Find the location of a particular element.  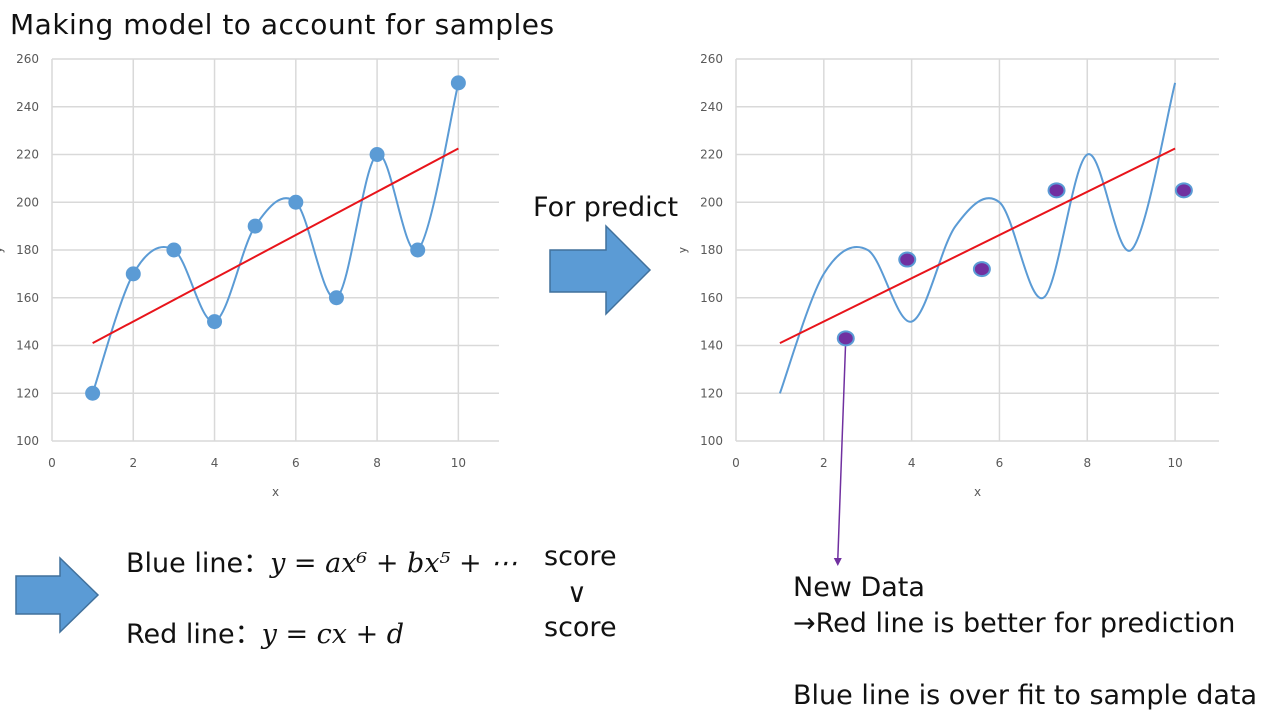

red-line-equation: y = cx + d is located at coordinates (333, 634).